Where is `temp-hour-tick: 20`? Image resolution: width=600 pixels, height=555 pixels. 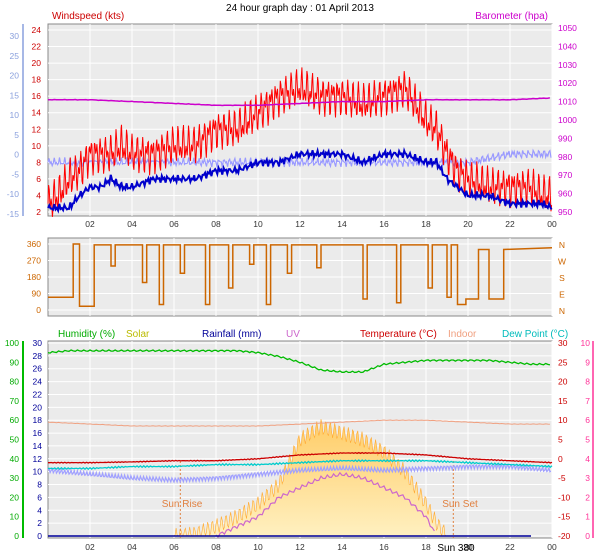 temp-hour-tick: 20 is located at coordinates (468, 547).